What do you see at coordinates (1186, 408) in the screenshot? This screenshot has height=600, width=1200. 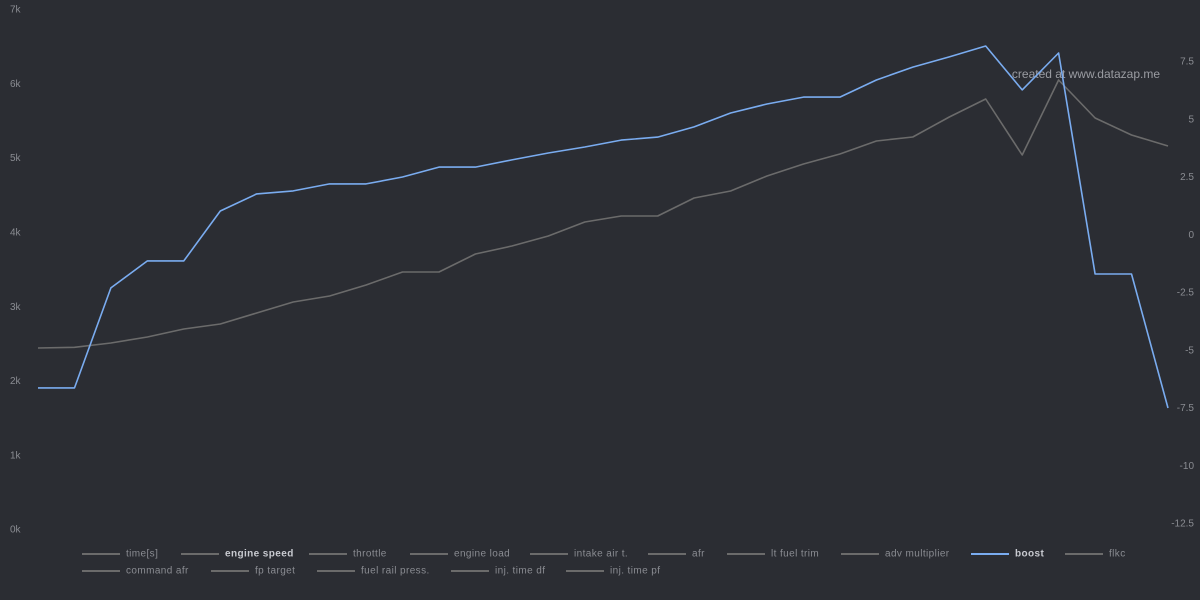 I see `y2-tick-label: -7.5` at bounding box center [1186, 408].